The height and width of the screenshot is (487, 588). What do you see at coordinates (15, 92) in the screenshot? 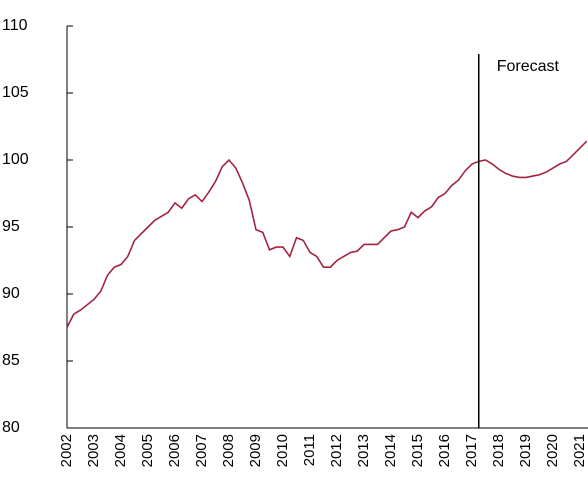
I see `y-tick-label: 105` at bounding box center [15, 92].